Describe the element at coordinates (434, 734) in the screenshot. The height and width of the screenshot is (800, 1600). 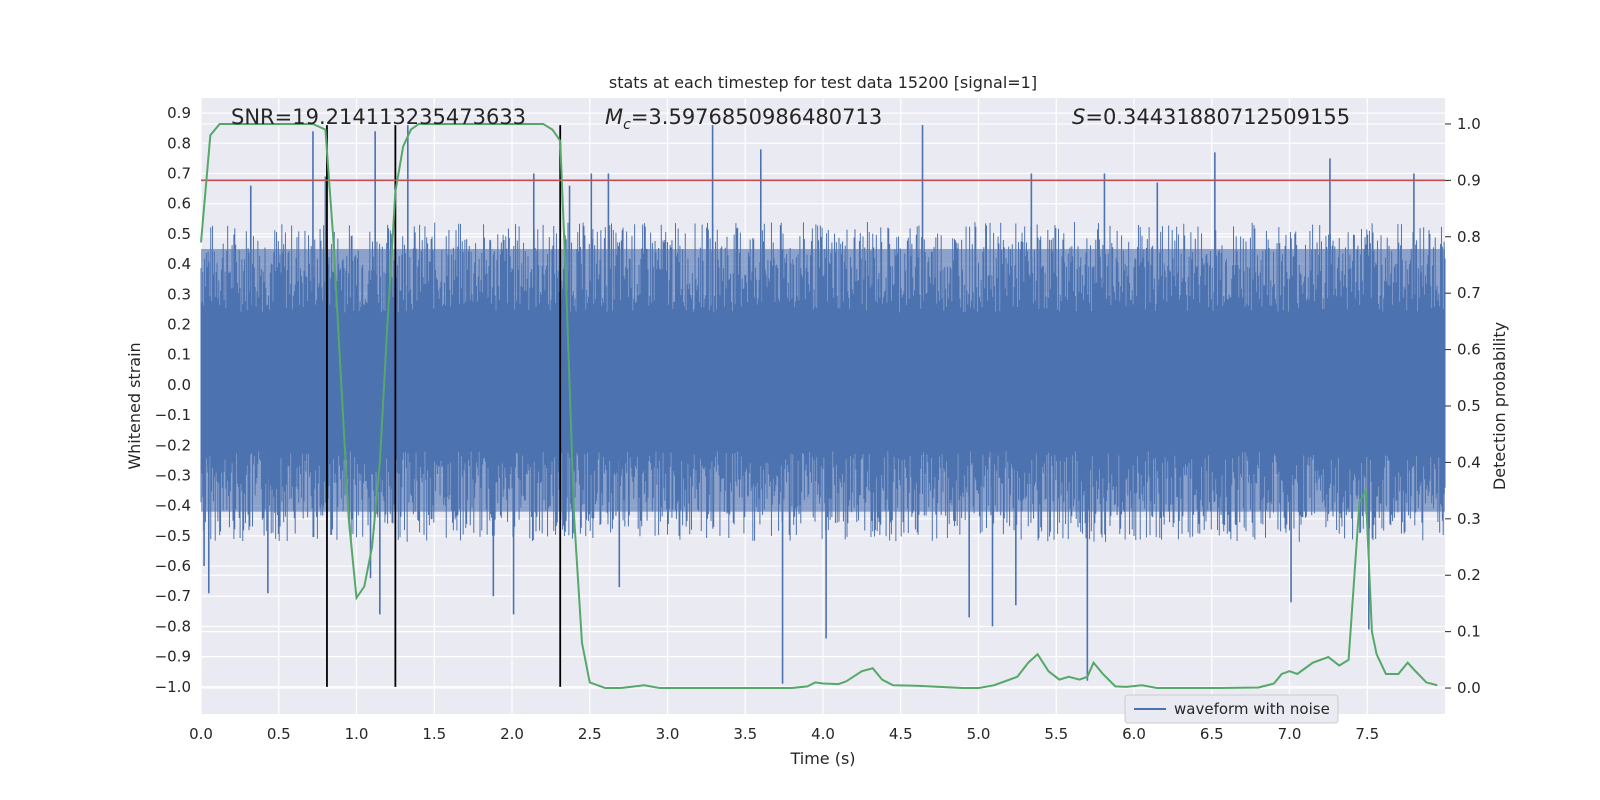
I see `x-tick-label: 1.5` at that location.